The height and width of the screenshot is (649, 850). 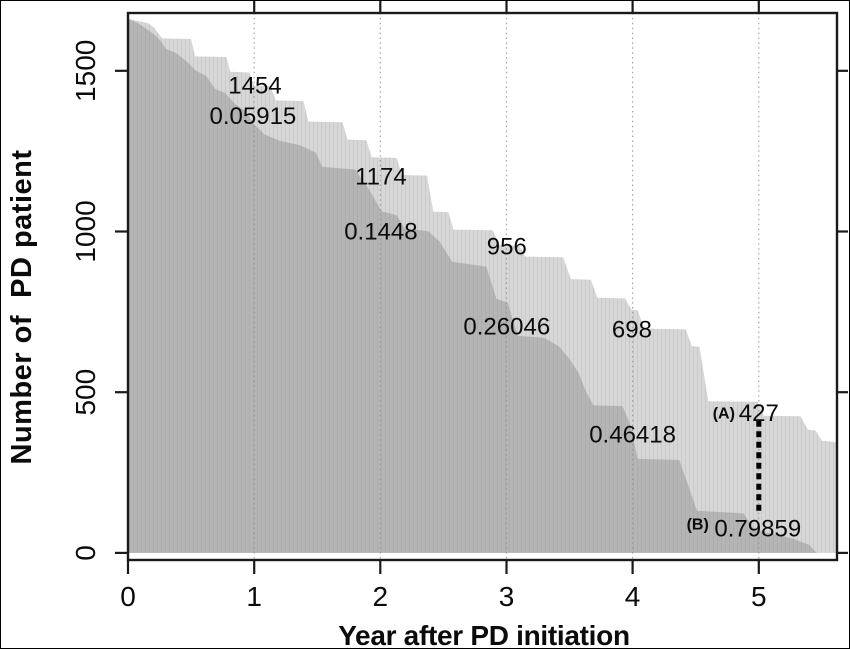 What do you see at coordinates (380, 231) in the screenshot?
I see `annotation-0.1448: 0.1448` at bounding box center [380, 231].